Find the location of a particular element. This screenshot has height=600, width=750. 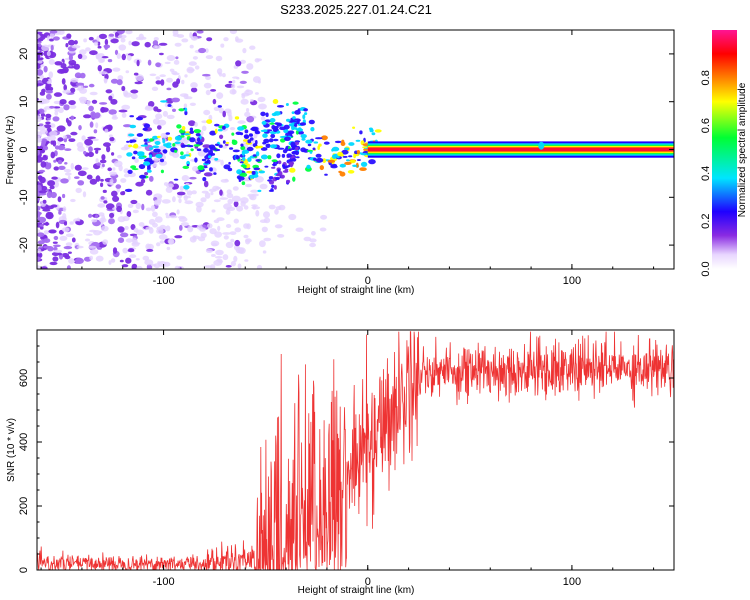

snr-ytick-label: 400 is located at coordinates (24, 442).